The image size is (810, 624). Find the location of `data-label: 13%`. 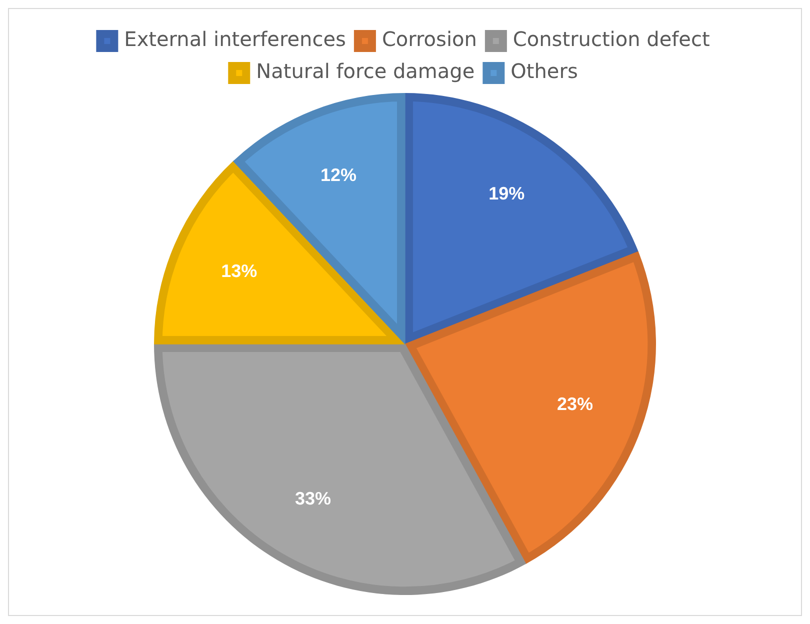

data-label: 13% is located at coordinates (239, 271).